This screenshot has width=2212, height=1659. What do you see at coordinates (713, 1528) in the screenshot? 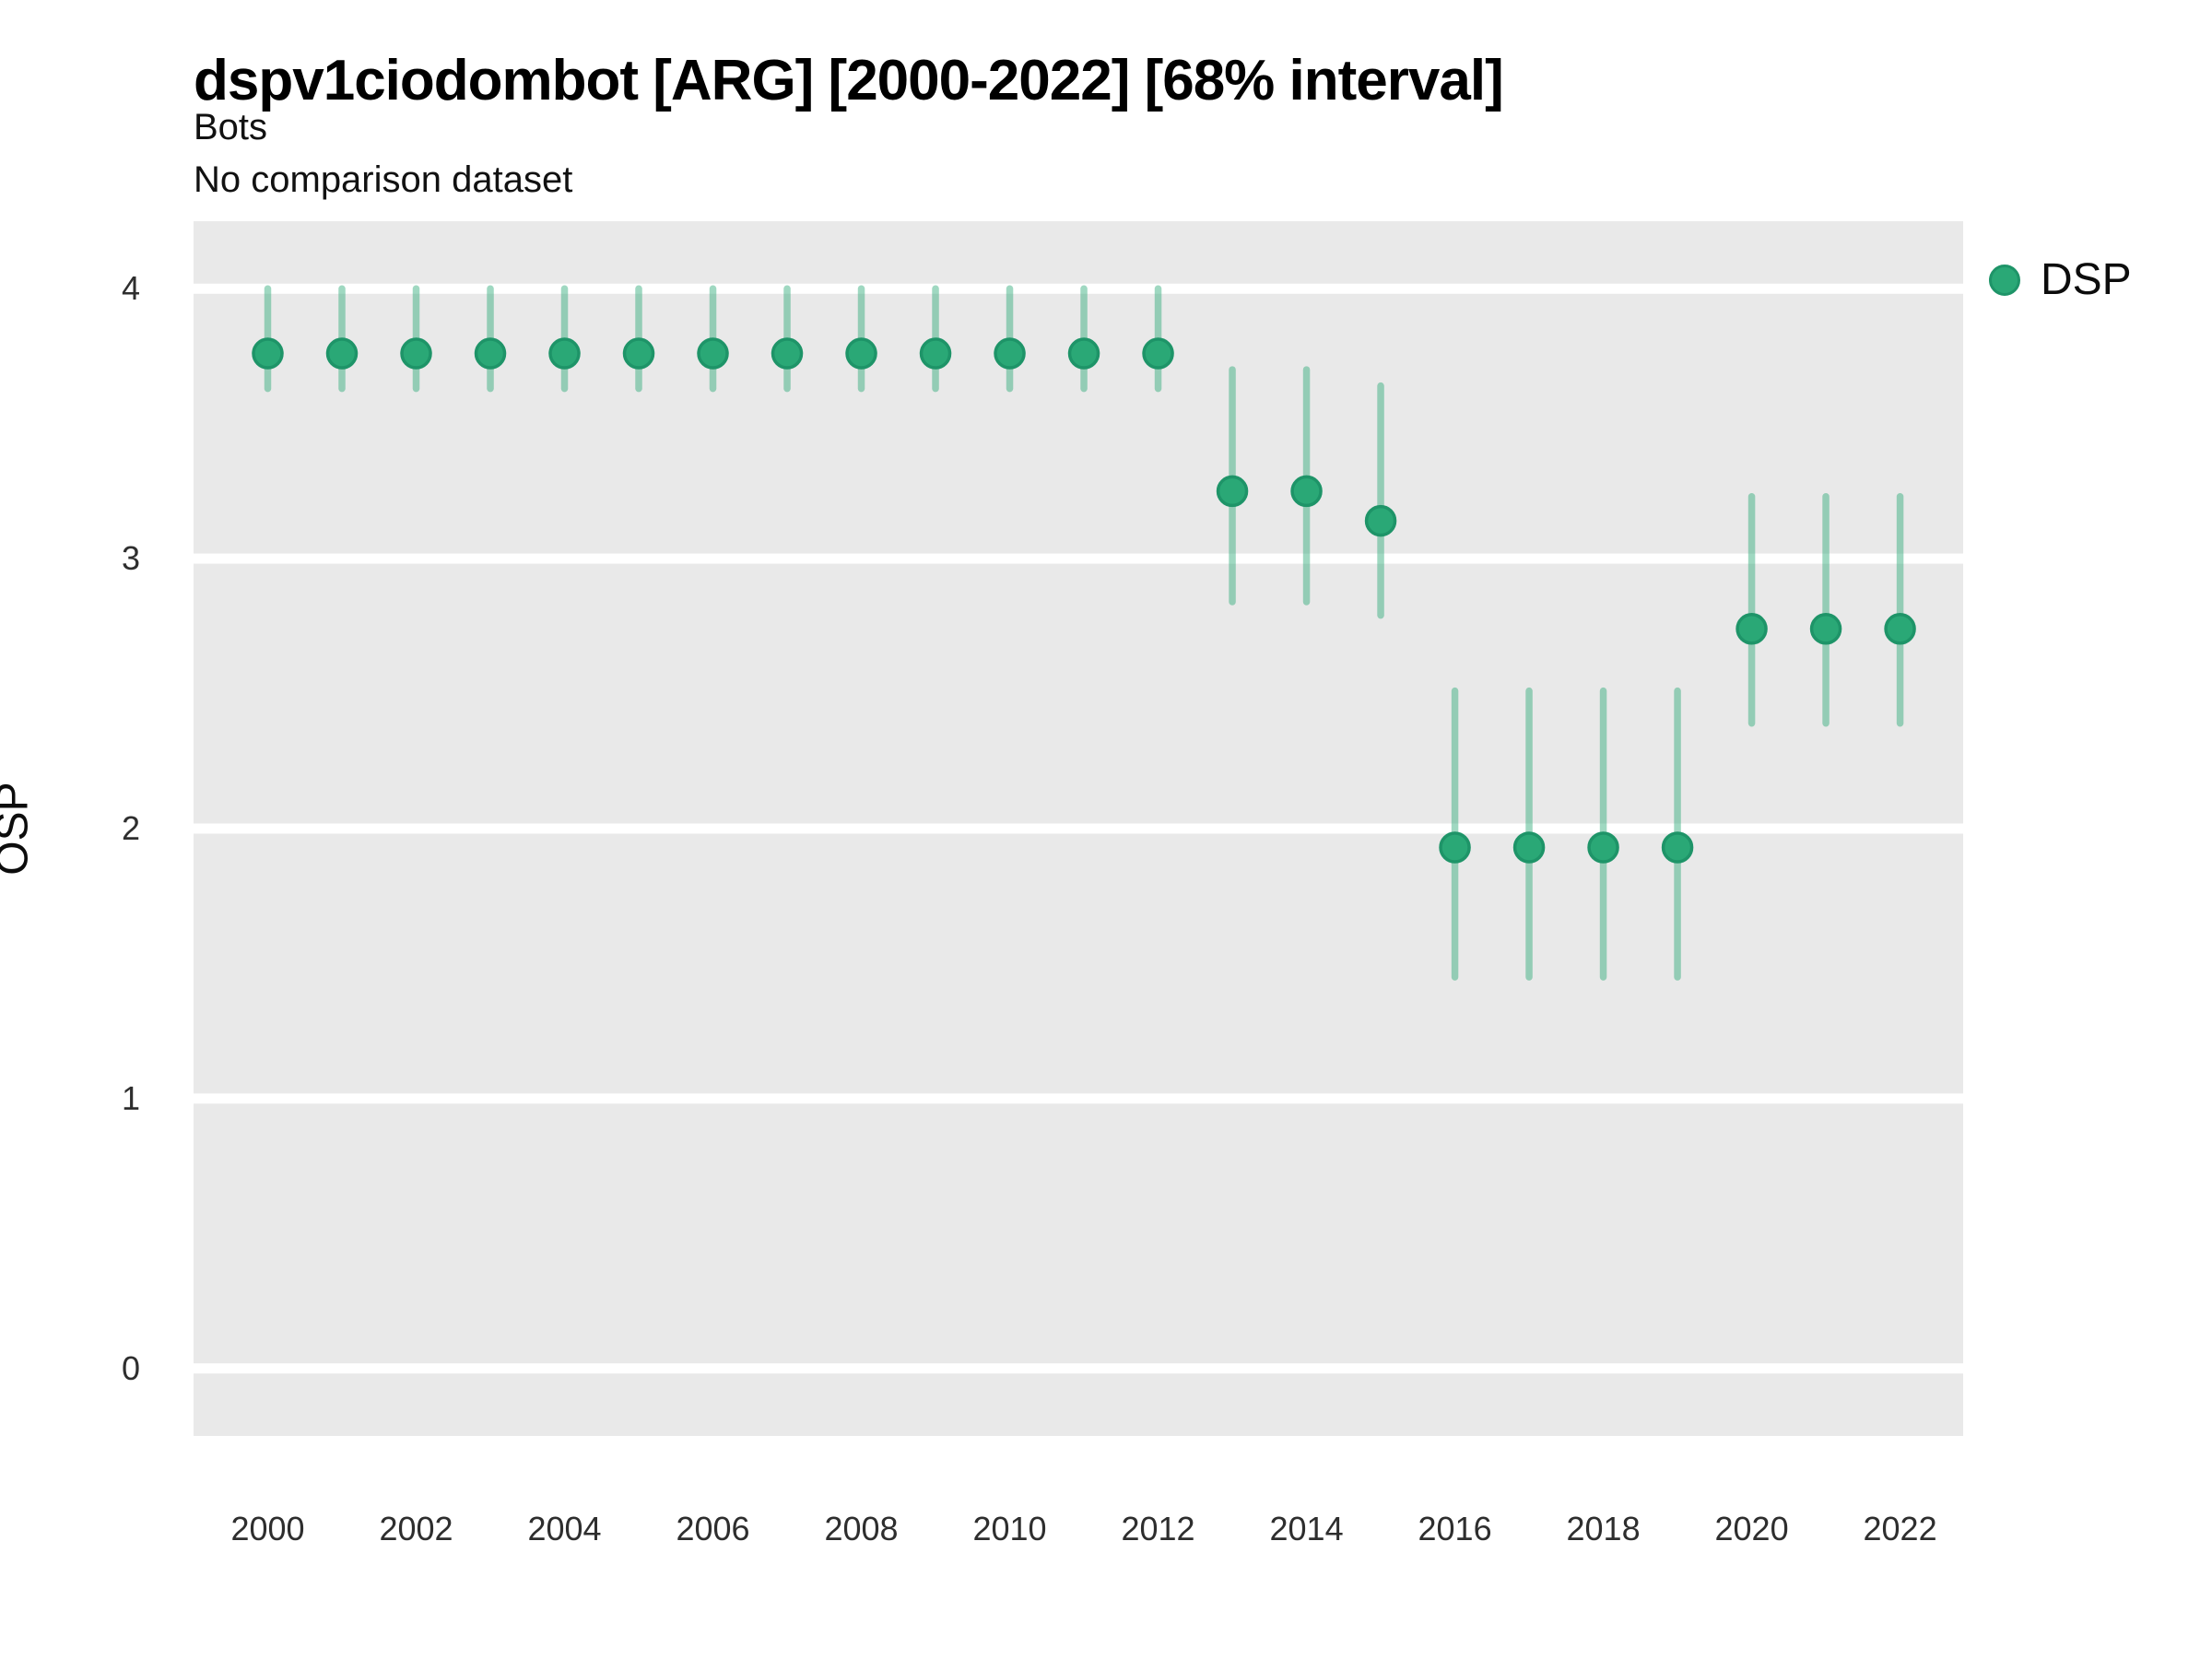
I see `x-tick-label: 2006` at bounding box center [713, 1528].